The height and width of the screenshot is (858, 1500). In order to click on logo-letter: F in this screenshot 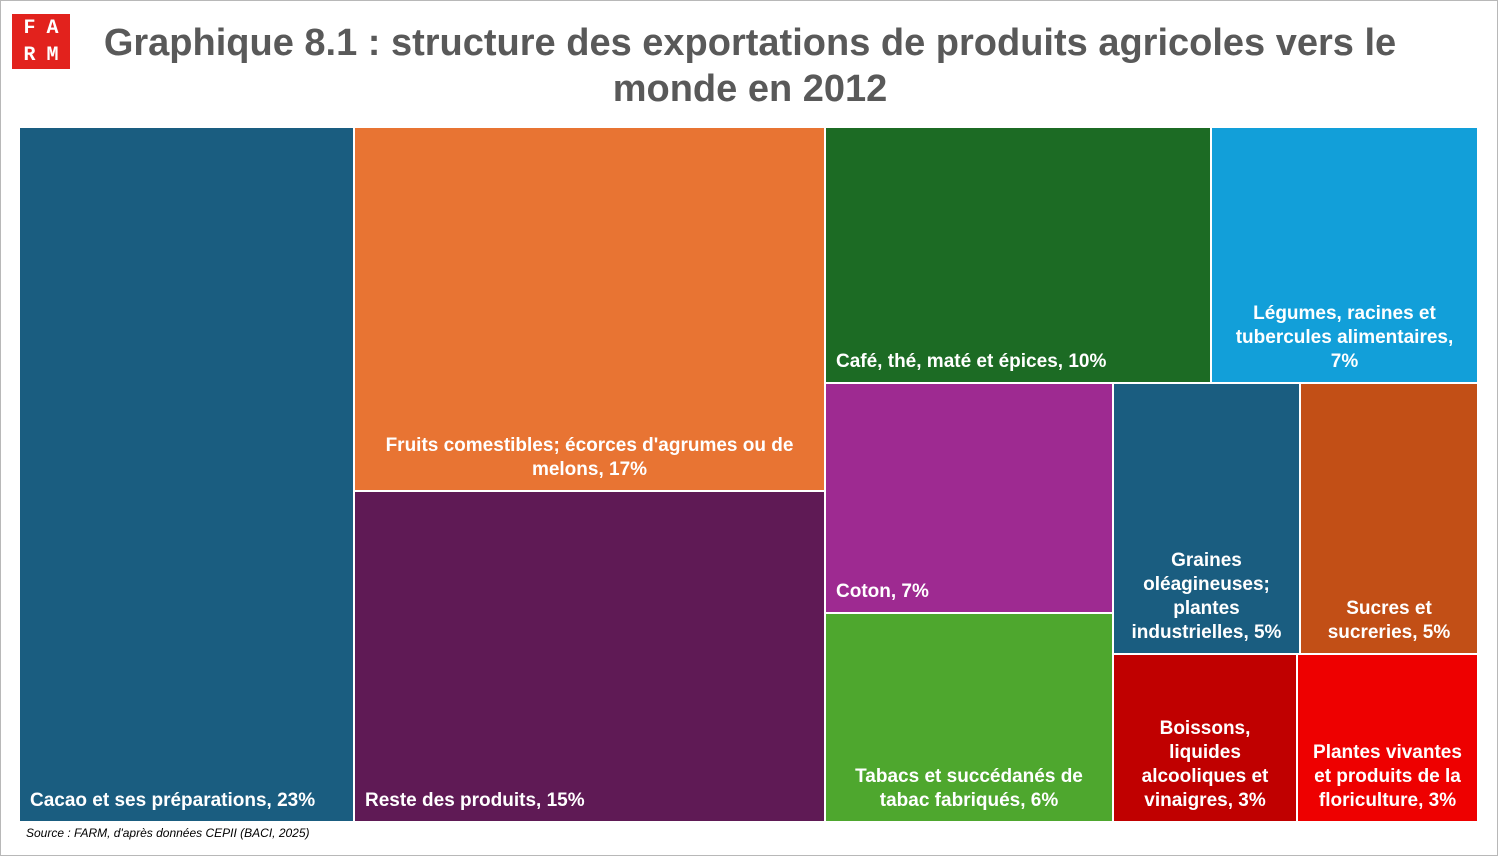, I will do `click(29, 28)`.